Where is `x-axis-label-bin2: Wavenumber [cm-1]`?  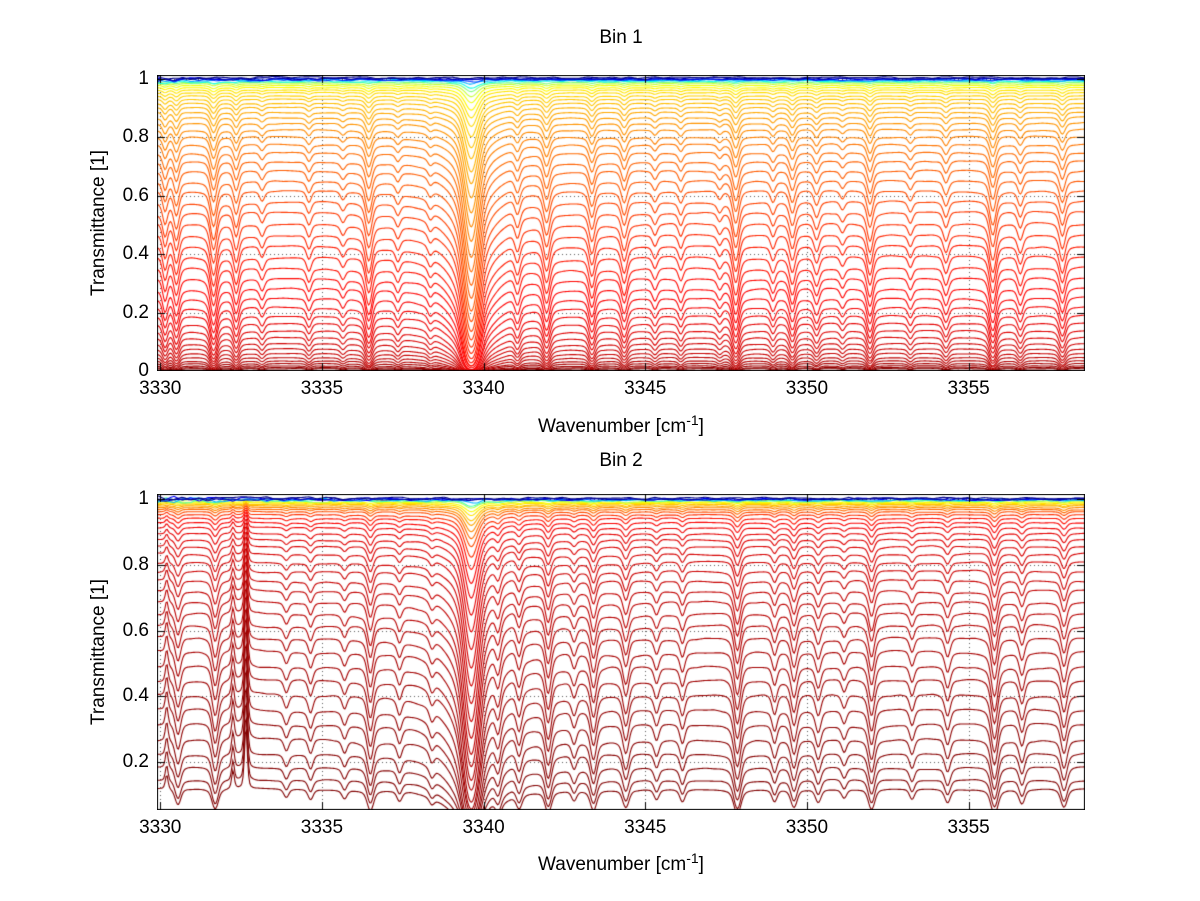 x-axis-label-bin2: Wavenumber [cm-1] is located at coordinates (621, 863).